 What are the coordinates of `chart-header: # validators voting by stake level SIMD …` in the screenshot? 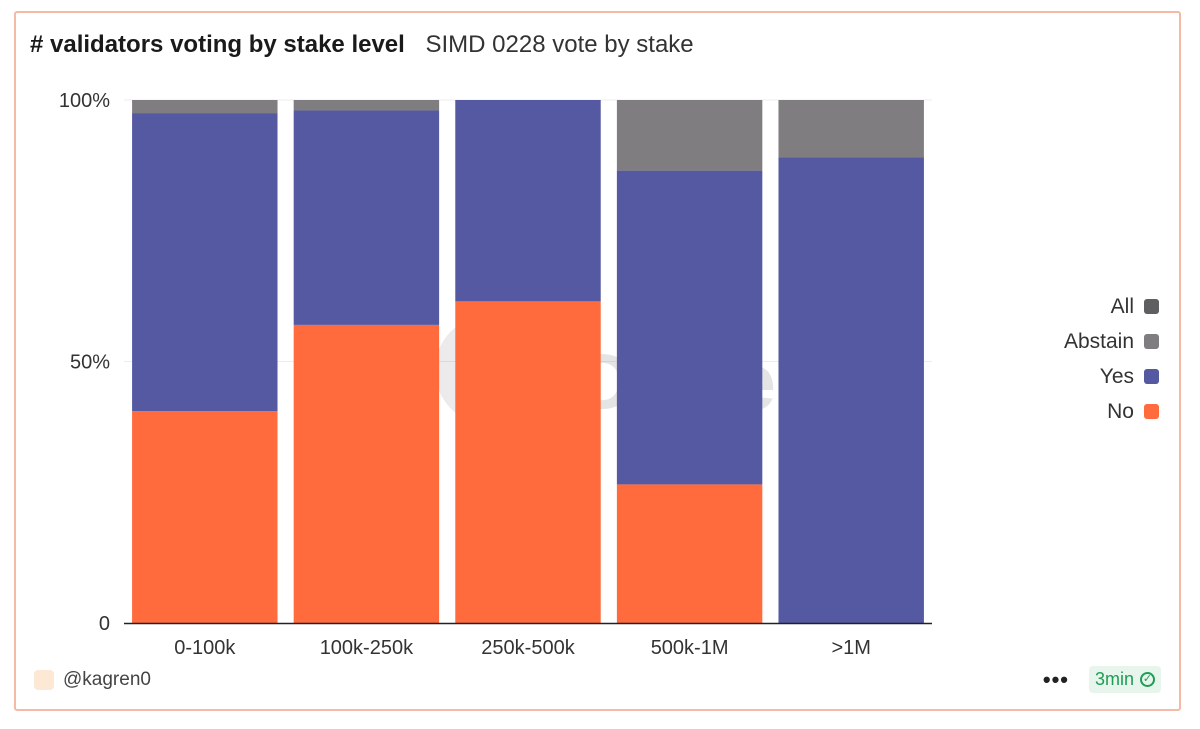 It's located at (362, 45).